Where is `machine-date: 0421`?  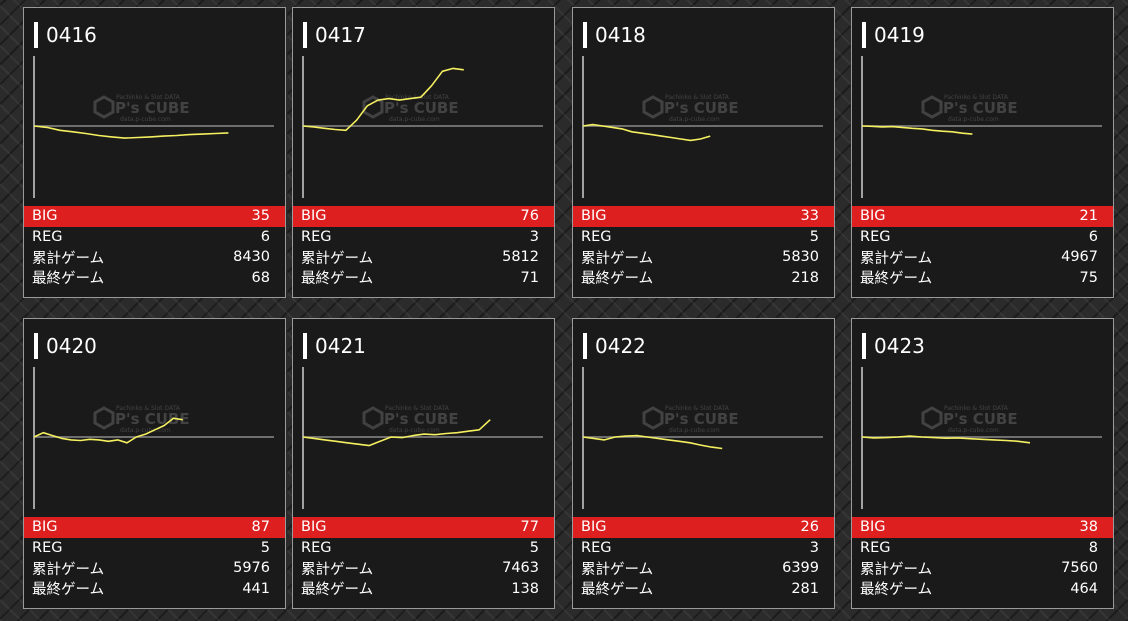 machine-date: 0421 is located at coordinates (340, 346).